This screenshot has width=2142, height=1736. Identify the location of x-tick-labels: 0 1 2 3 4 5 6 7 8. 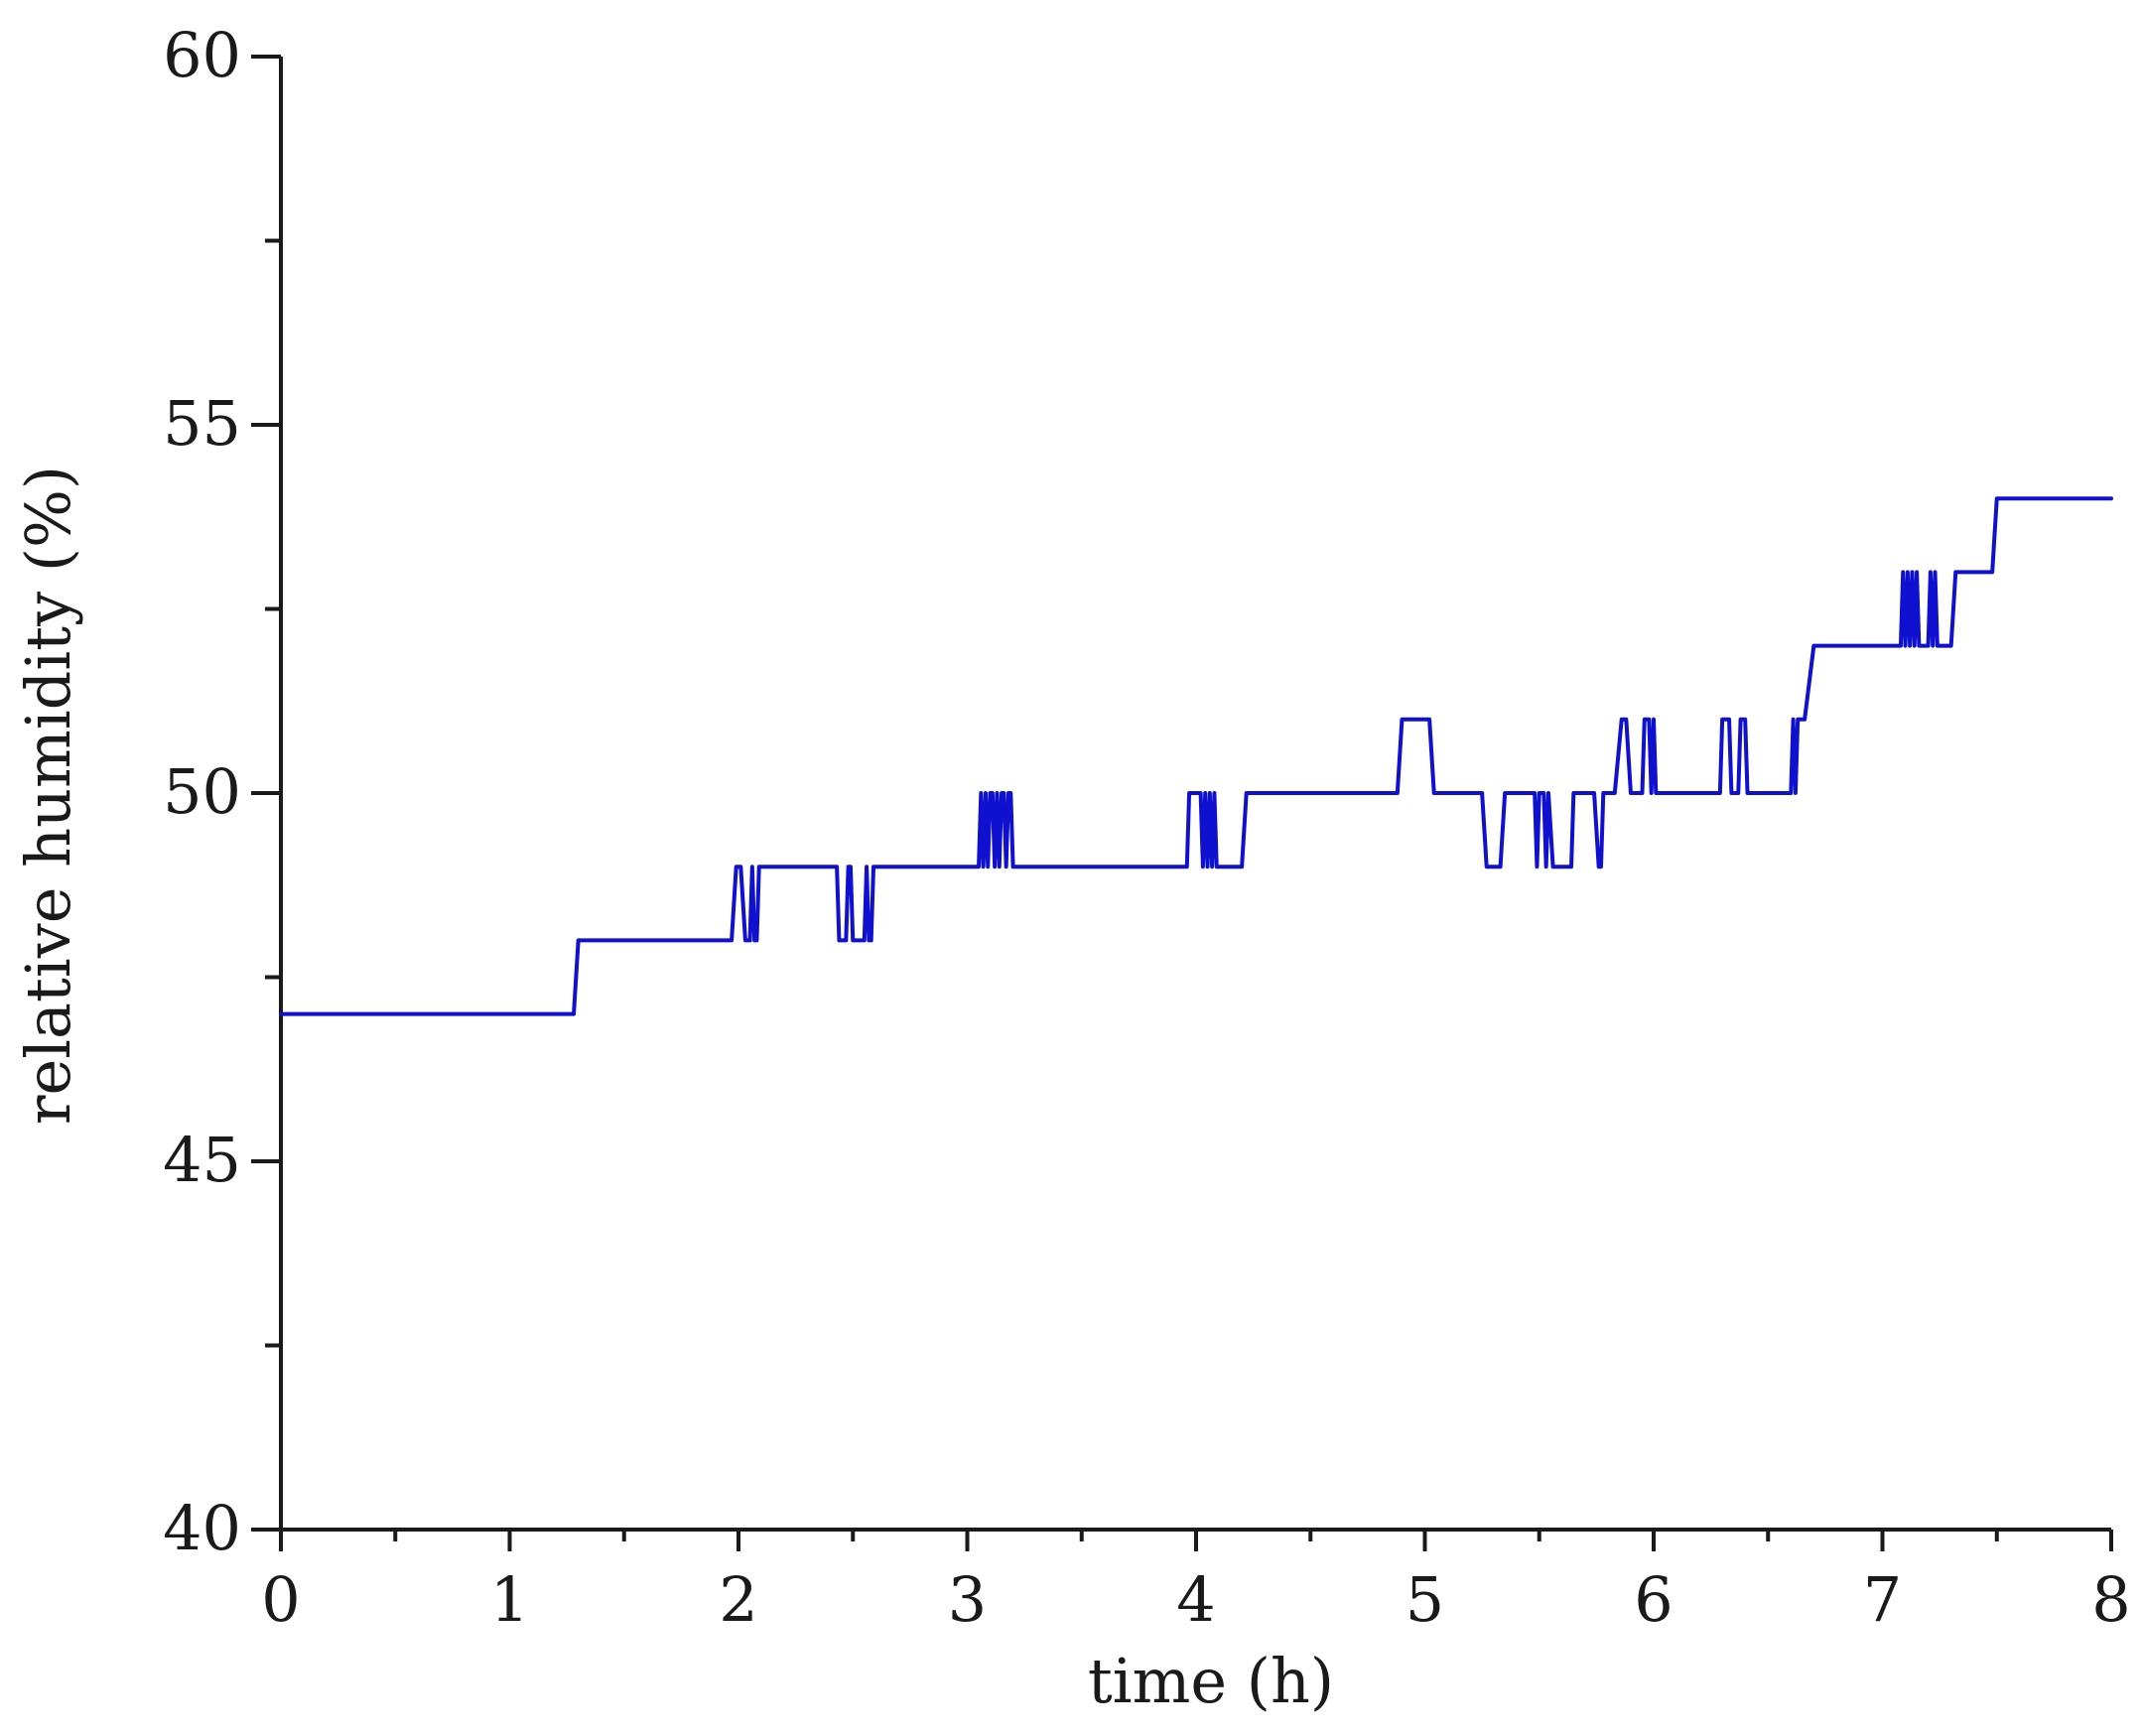
(1195, 1599).